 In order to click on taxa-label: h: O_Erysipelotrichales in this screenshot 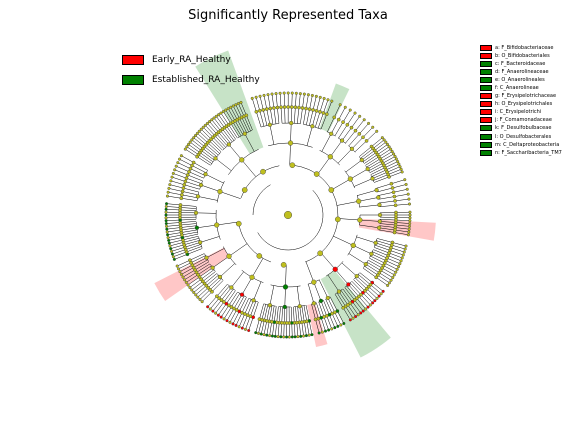, I will do `click(524, 104)`.